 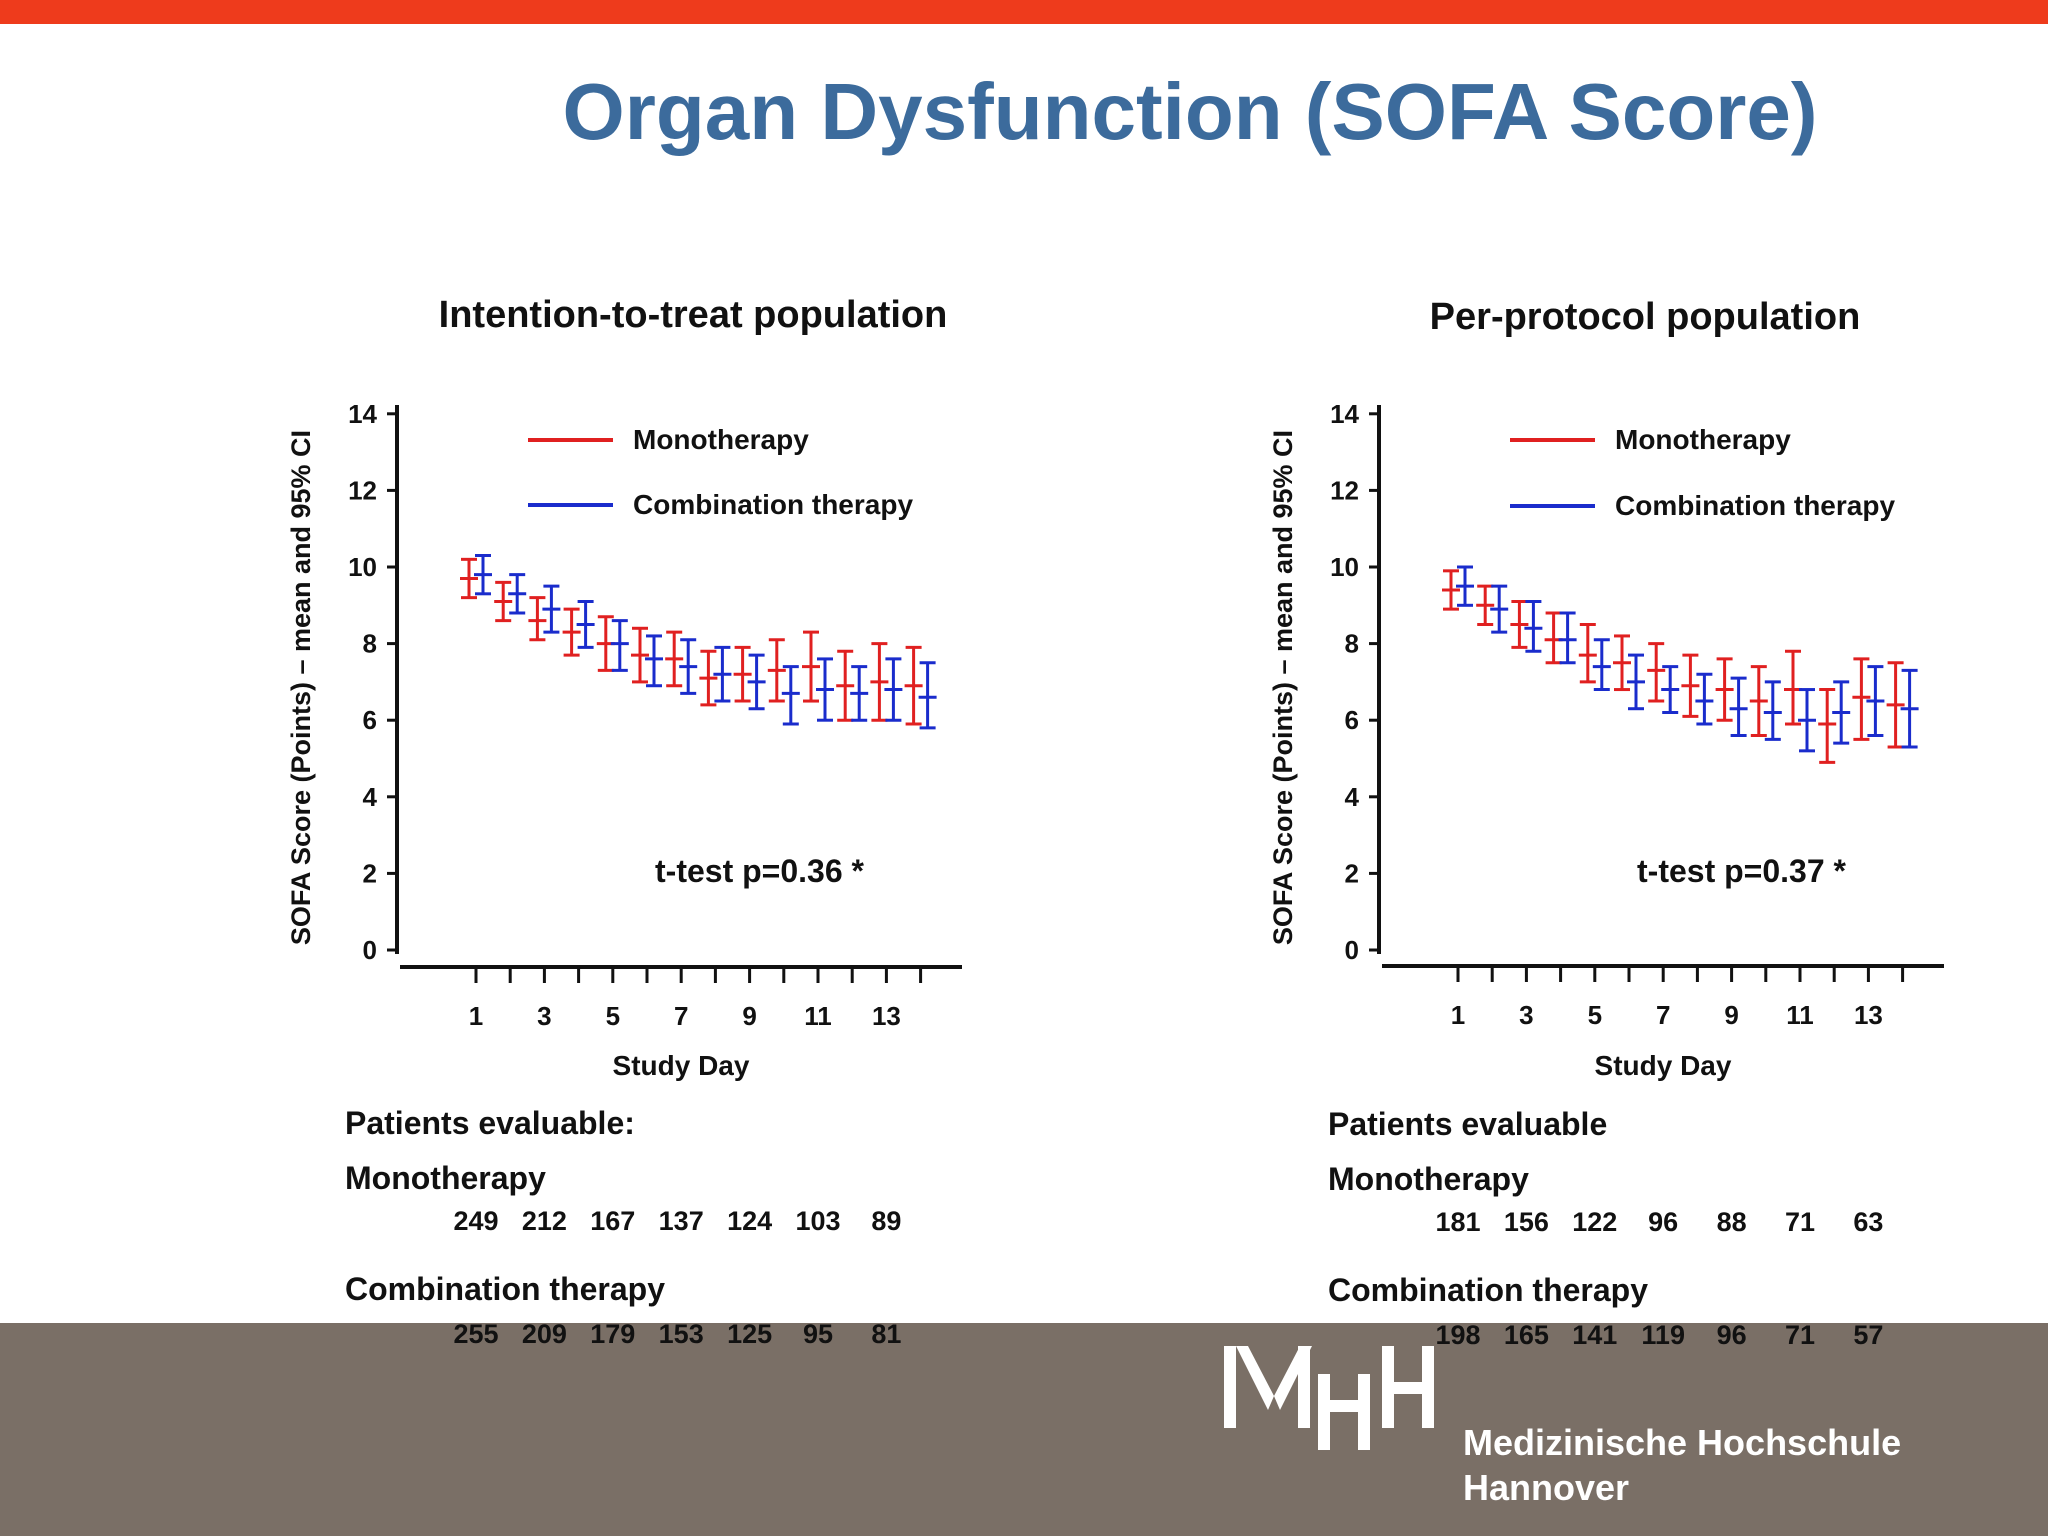 I want to click on mono-count: 181, so click(x=1458, y=1222).